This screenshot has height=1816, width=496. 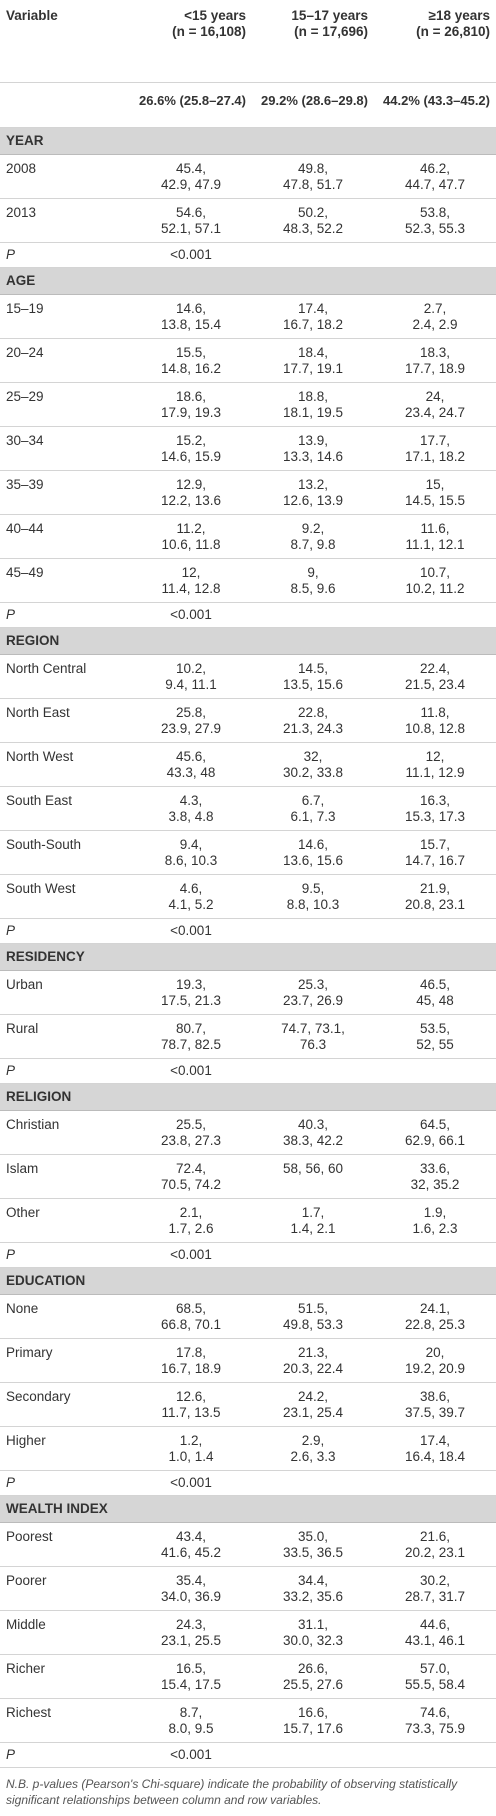 I want to click on value-line: 30.2,, so click(x=435, y=1580).